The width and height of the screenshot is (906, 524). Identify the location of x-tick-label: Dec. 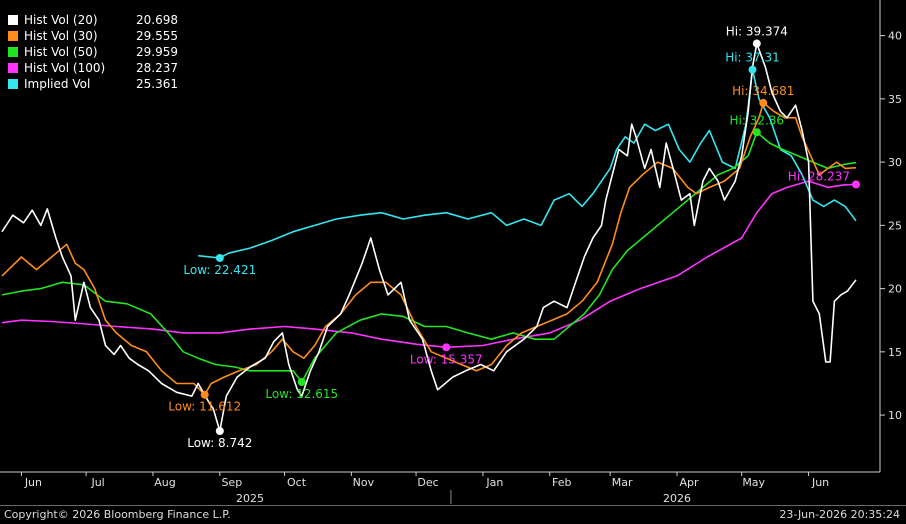
(427, 482).